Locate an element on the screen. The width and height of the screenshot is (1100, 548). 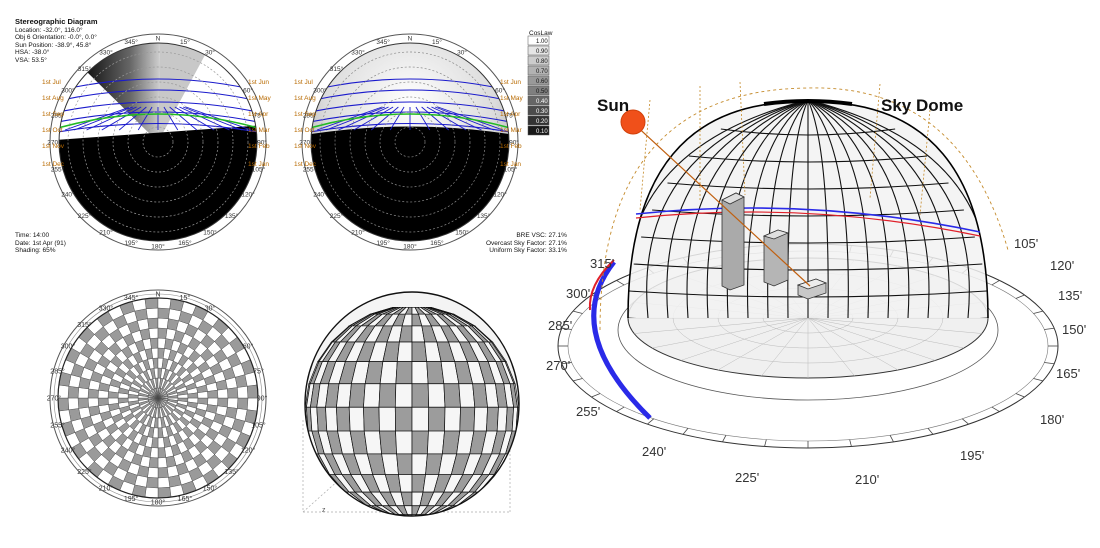
legend-value: 1.00 is located at coordinates (542, 42).